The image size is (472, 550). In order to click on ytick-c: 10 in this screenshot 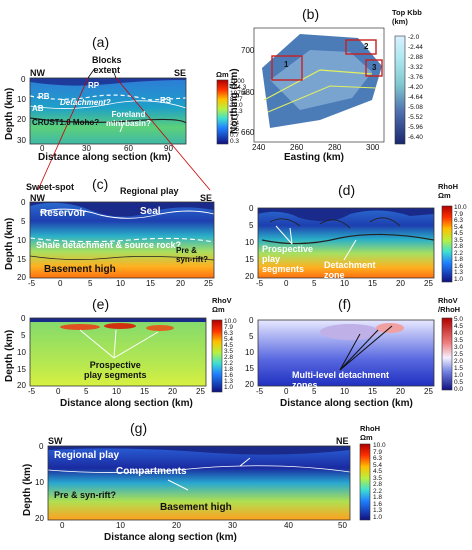, I will do `click(21, 240)`.